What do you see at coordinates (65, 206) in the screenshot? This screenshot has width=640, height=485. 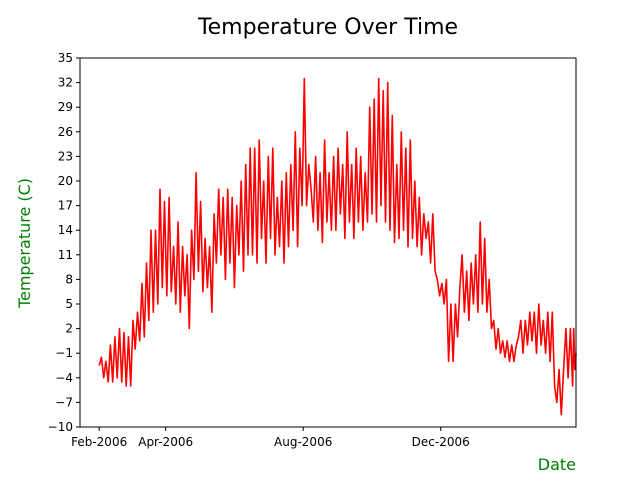 I see `y-tick-label: 17` at bounding box center [65, 206].